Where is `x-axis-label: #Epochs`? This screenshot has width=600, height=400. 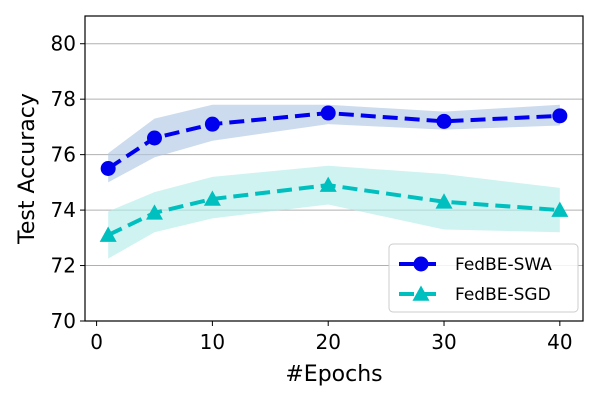
x-axis-label: #Epochs is located at coordinates (333, 374).